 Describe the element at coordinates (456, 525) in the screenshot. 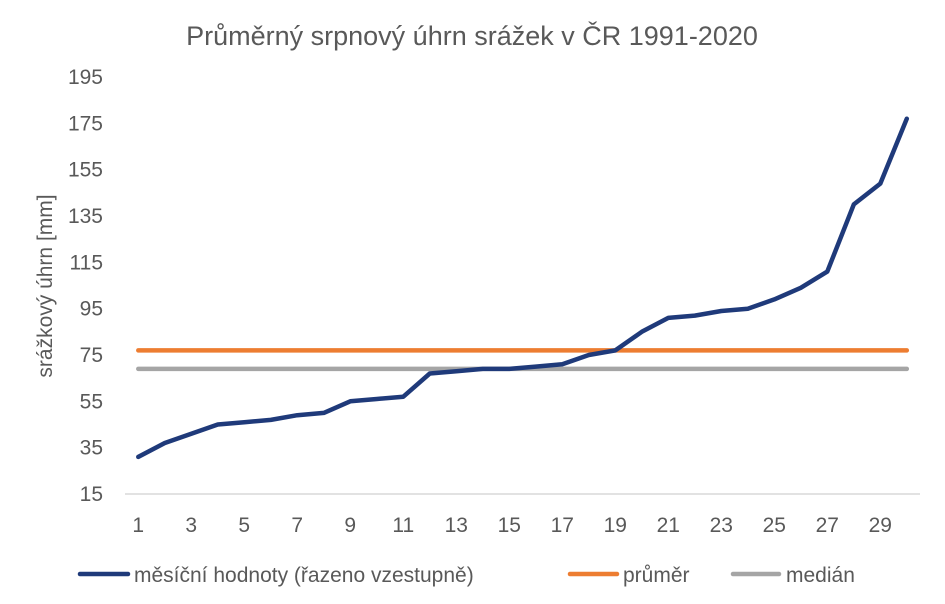

I see `x-tick-label: 13` at that location.